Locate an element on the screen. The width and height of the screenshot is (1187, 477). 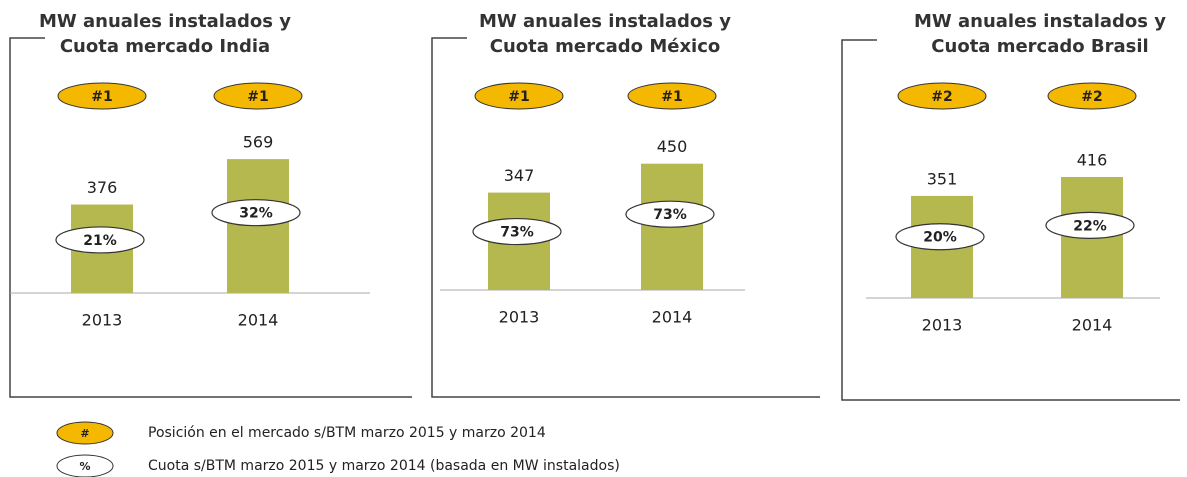
chart-title: Cuota mercado México is located at coordinates (605, 46).